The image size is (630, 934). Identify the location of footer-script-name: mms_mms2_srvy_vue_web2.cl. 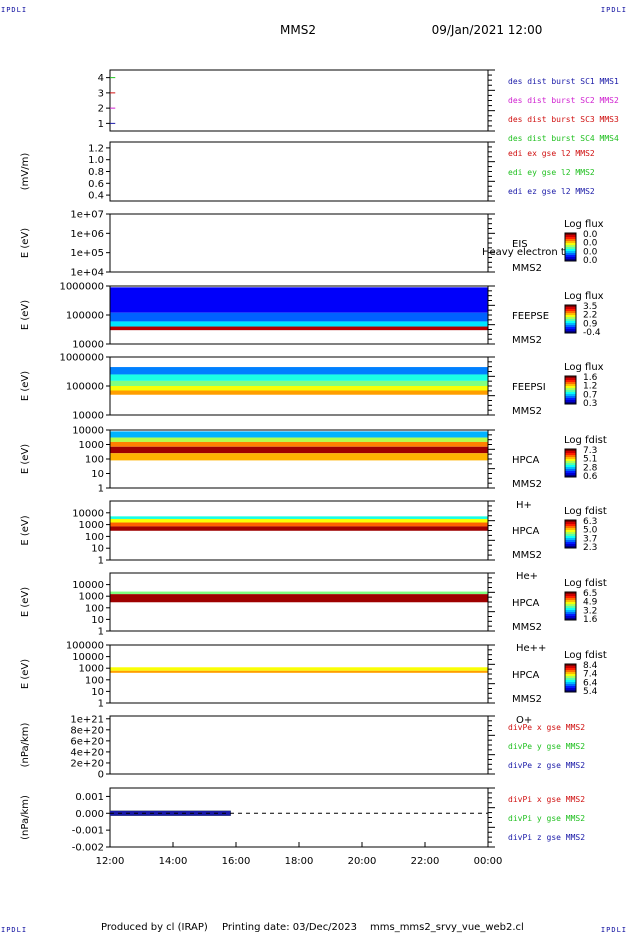
(447, 927).